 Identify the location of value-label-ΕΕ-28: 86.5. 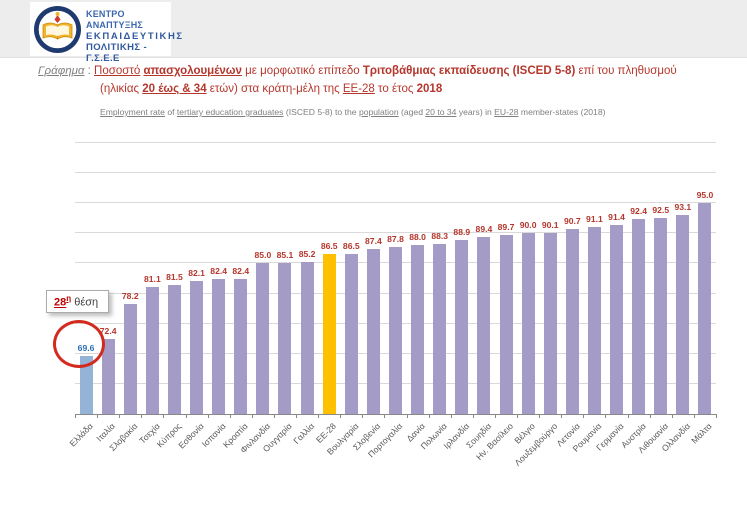
(329, 246).